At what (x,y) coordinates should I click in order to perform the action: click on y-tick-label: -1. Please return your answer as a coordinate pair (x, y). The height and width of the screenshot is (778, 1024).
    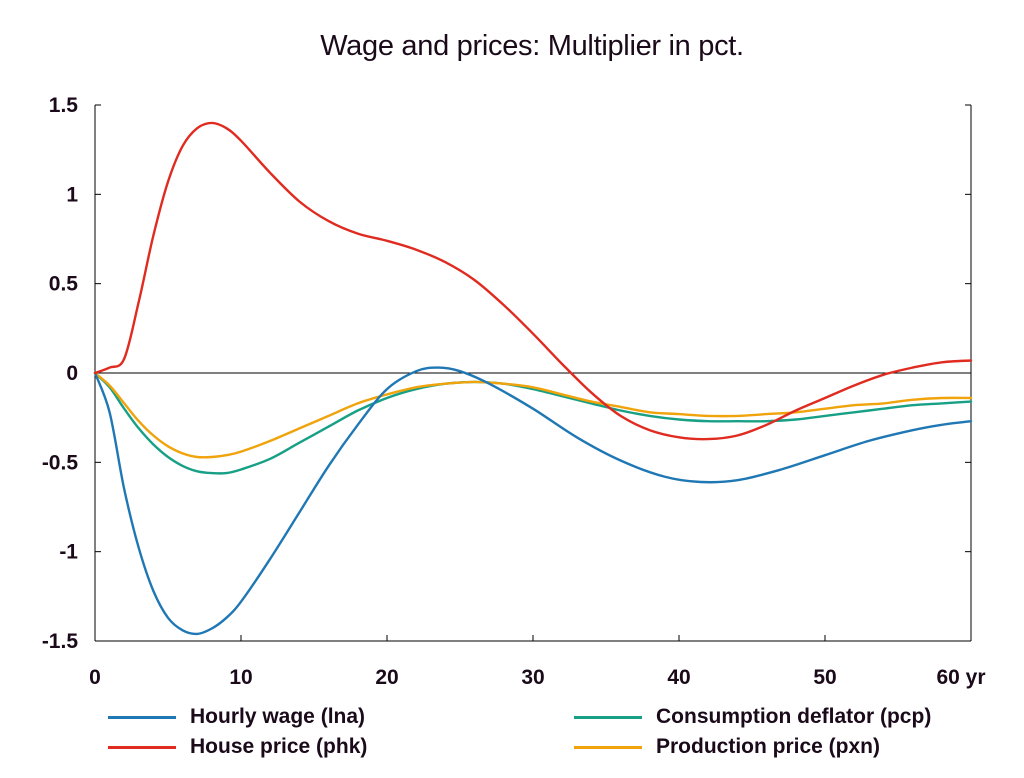
    Looking at the image, I should click on (68, 552).